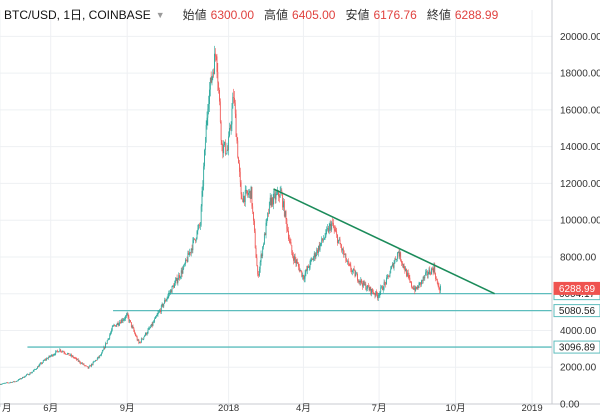 This screenshot has height=420, width=600. What do you see at coordinates (578, 257) in the screenshot?
I see `y-tick-label: 8000.00` at bounding box center [578, 257].